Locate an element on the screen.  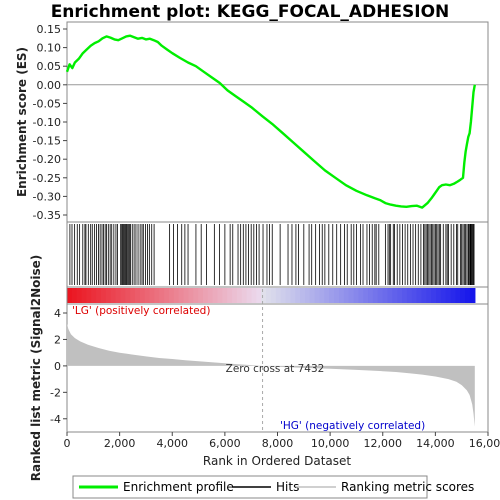
es-tick-label: -0.05 is located at coordinates (47, 103).